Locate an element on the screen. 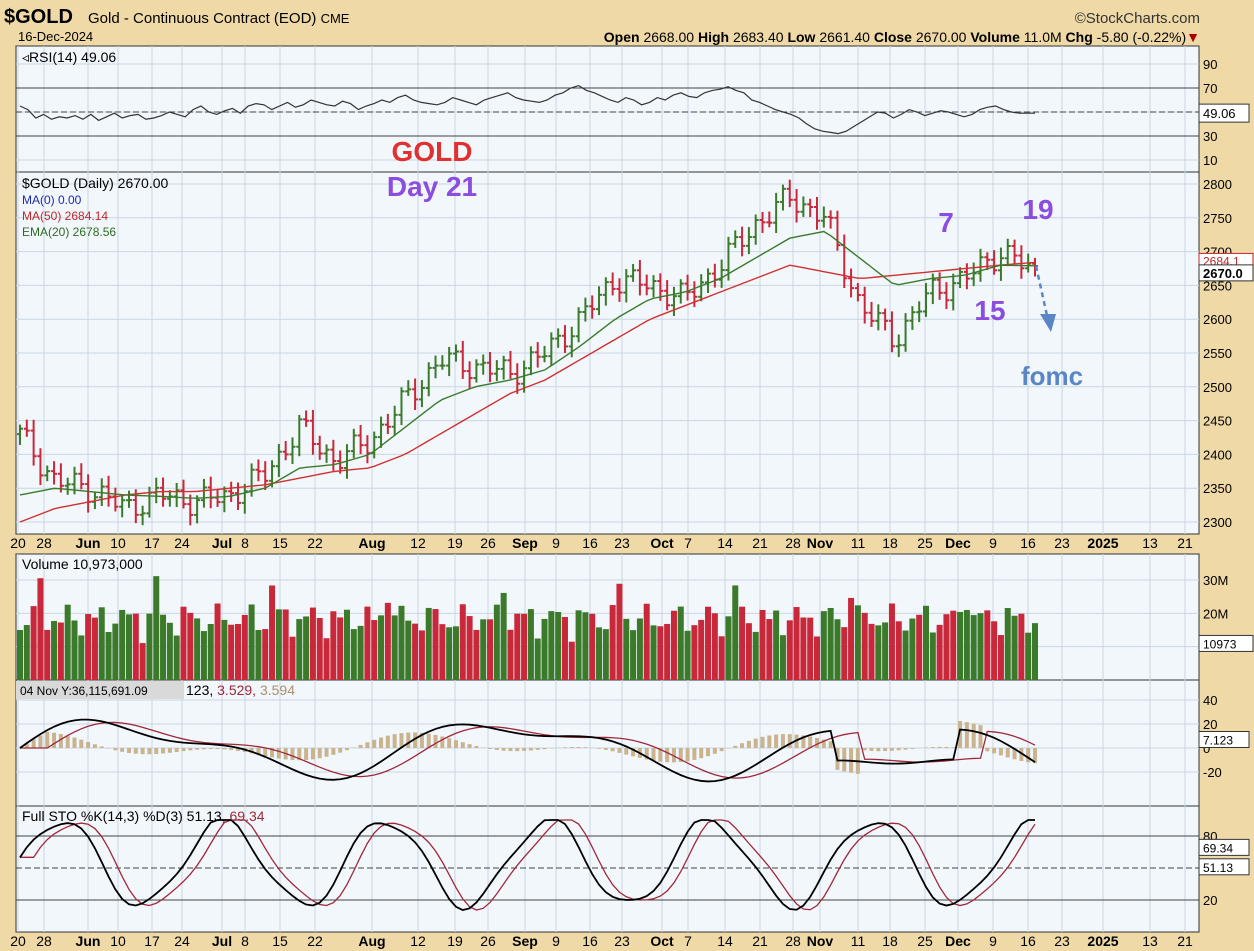  y-tick-label: 20 is located at coordinates (1210, 900).